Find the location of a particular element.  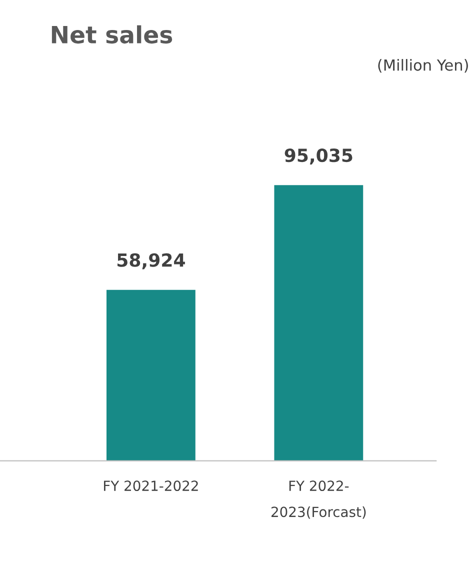

chart-title: Net sales is located at coordinates (112, 34).